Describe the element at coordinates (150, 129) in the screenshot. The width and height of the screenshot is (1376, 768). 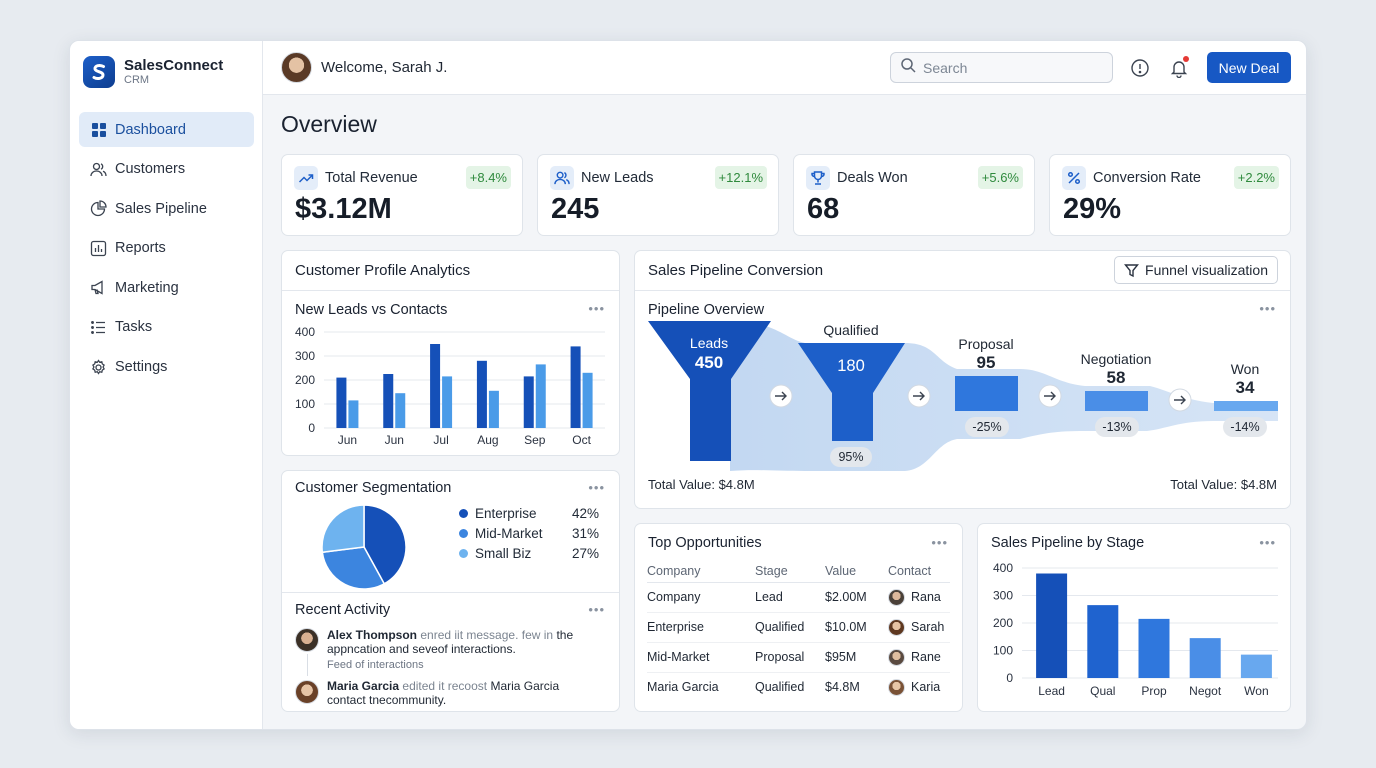
I see `sidebar-item-label: Dashboard` at that location.